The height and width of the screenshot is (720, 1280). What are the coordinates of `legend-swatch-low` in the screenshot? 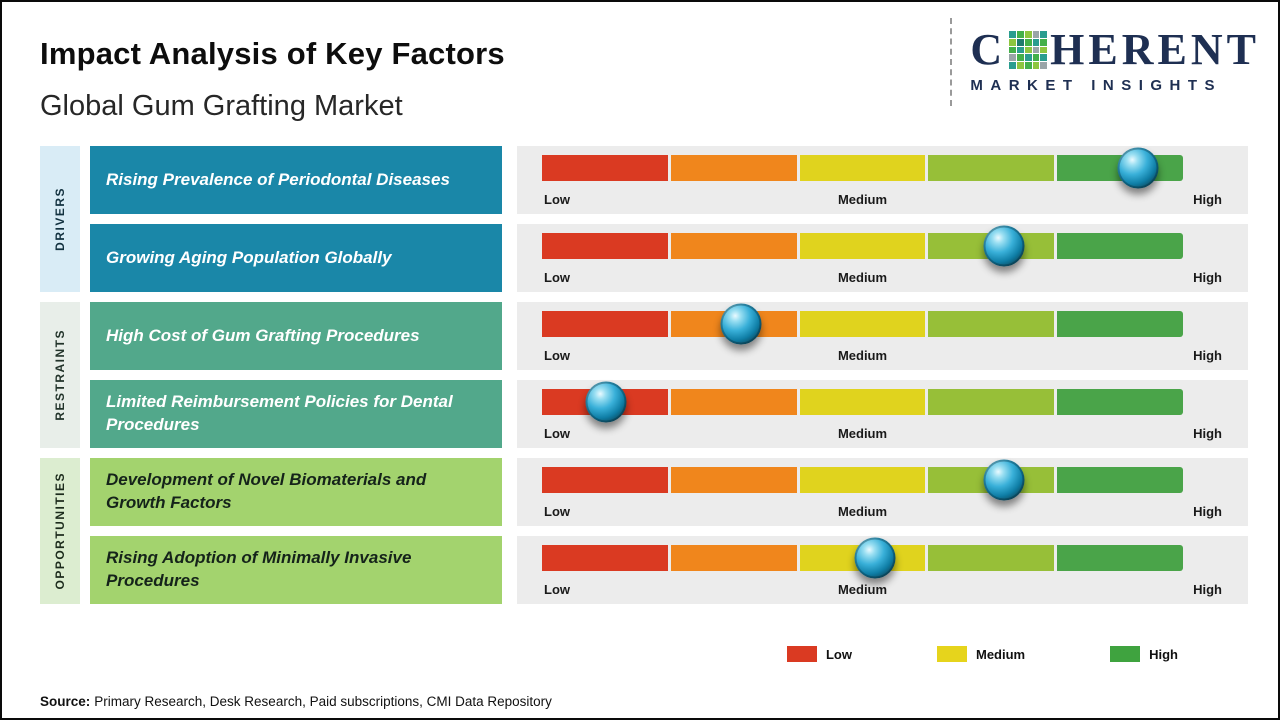 It's located at (801, 654).